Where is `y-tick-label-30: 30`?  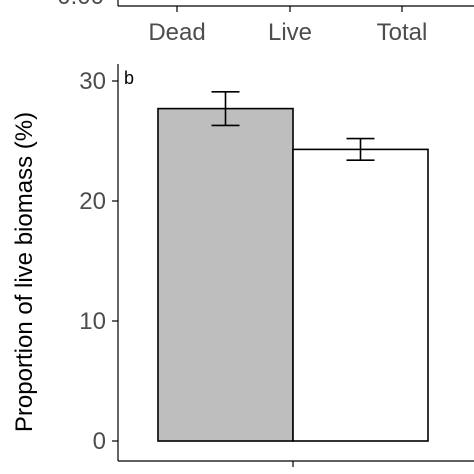 y-tick-label-30: 30 is located at coordinates (92, 81).